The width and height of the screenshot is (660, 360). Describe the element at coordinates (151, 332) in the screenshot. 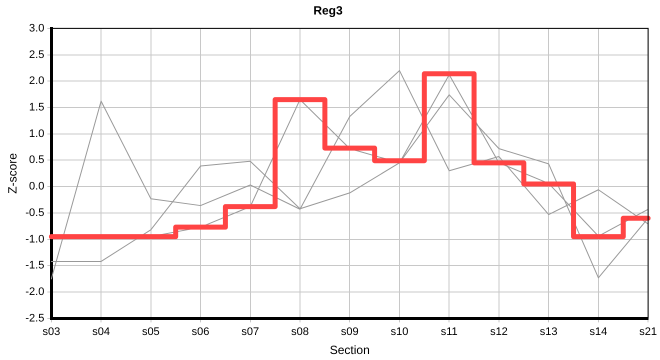

I see `x-tick-label: s05` at that location.